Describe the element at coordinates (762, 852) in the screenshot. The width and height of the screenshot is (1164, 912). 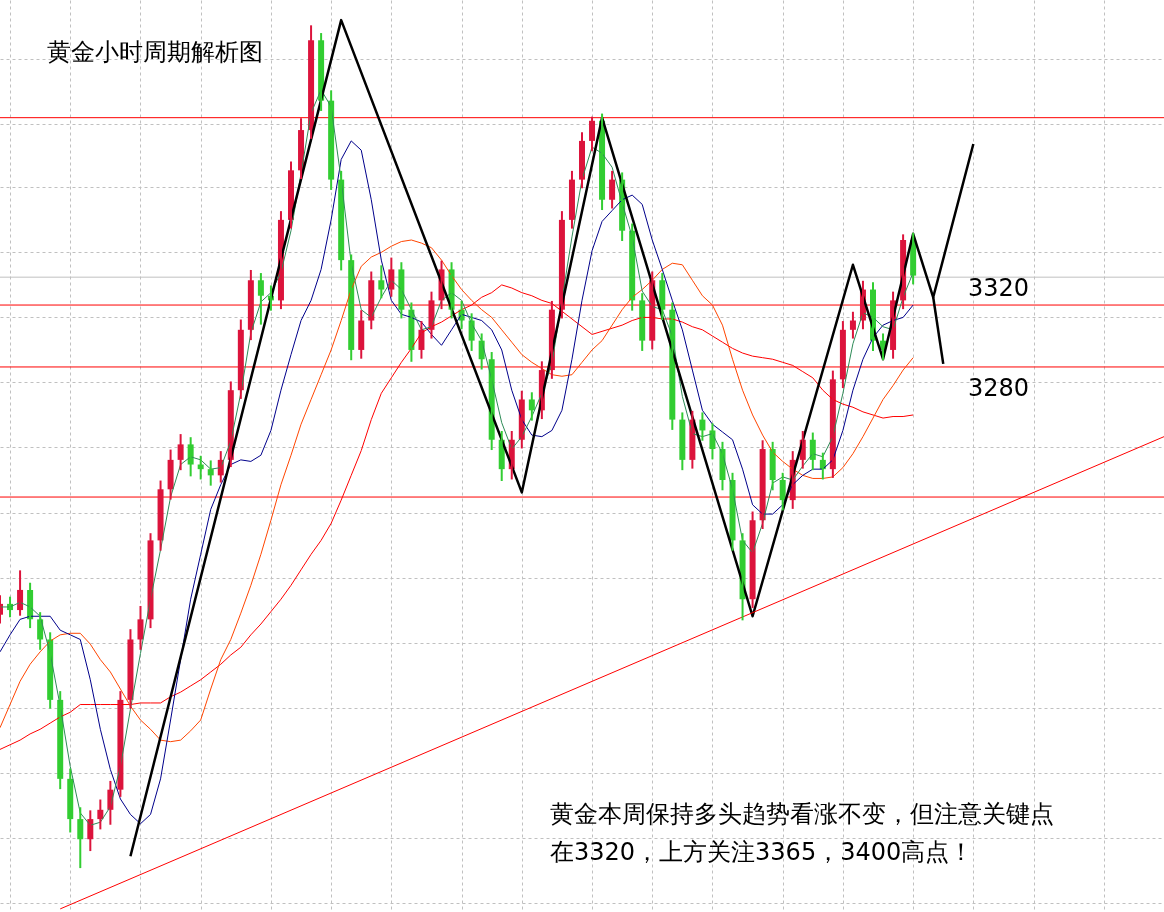
I see `annotation: 在3320，上方关注3365，3400高点！` at that location.